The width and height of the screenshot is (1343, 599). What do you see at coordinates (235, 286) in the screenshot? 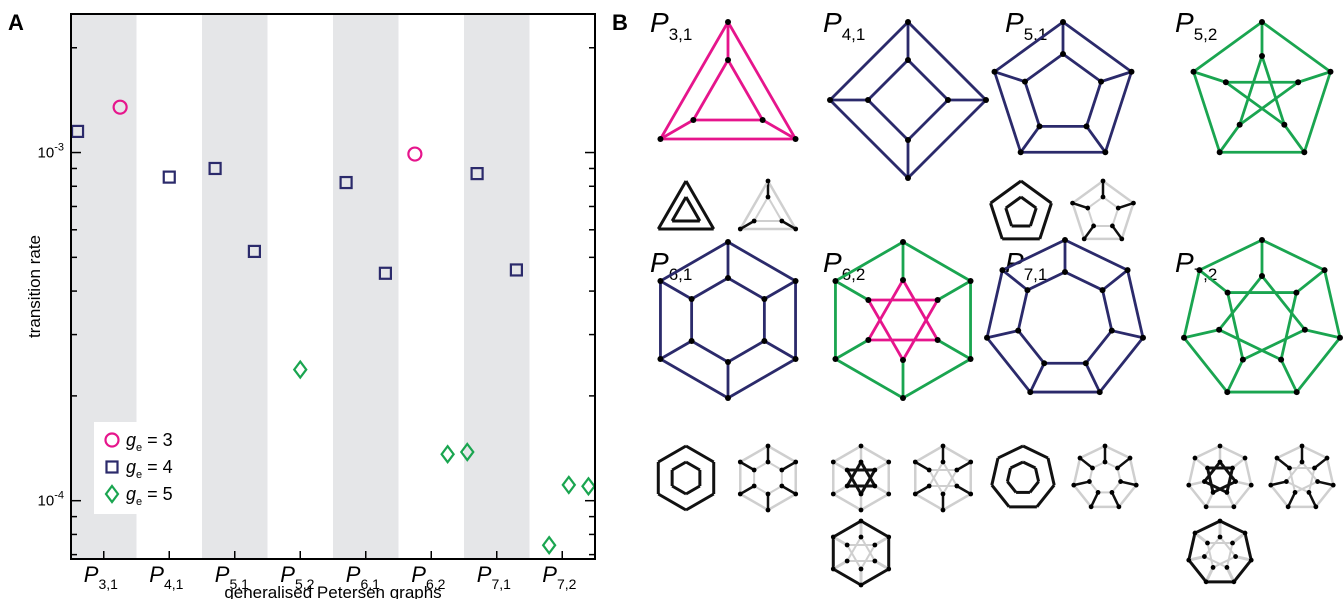
I see `shaded-column` at bounding box center [235, 286].